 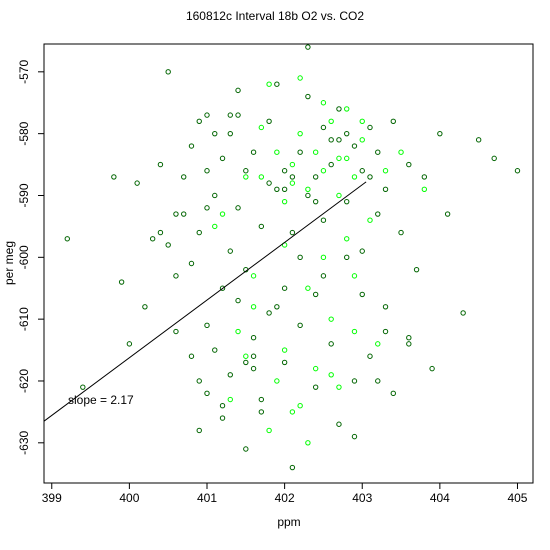 I want to click on slope-annotation: slope = 2.17, so click(x=101, y=400).